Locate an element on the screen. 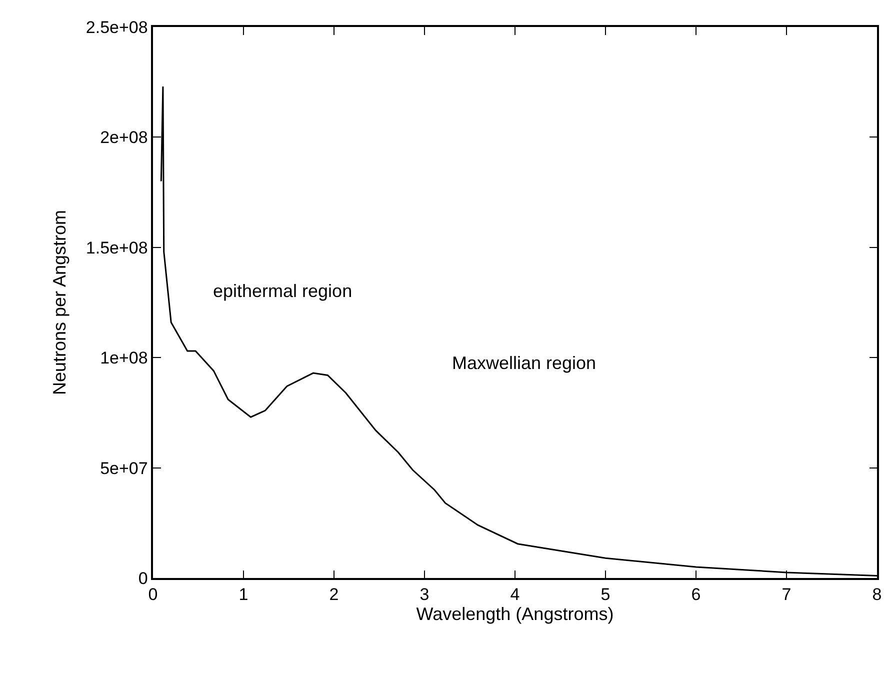 The width and height of the screenshot is (891, 674). x-axis-title: Wavelength (Angstroms) is located at coordinates (515, 614).